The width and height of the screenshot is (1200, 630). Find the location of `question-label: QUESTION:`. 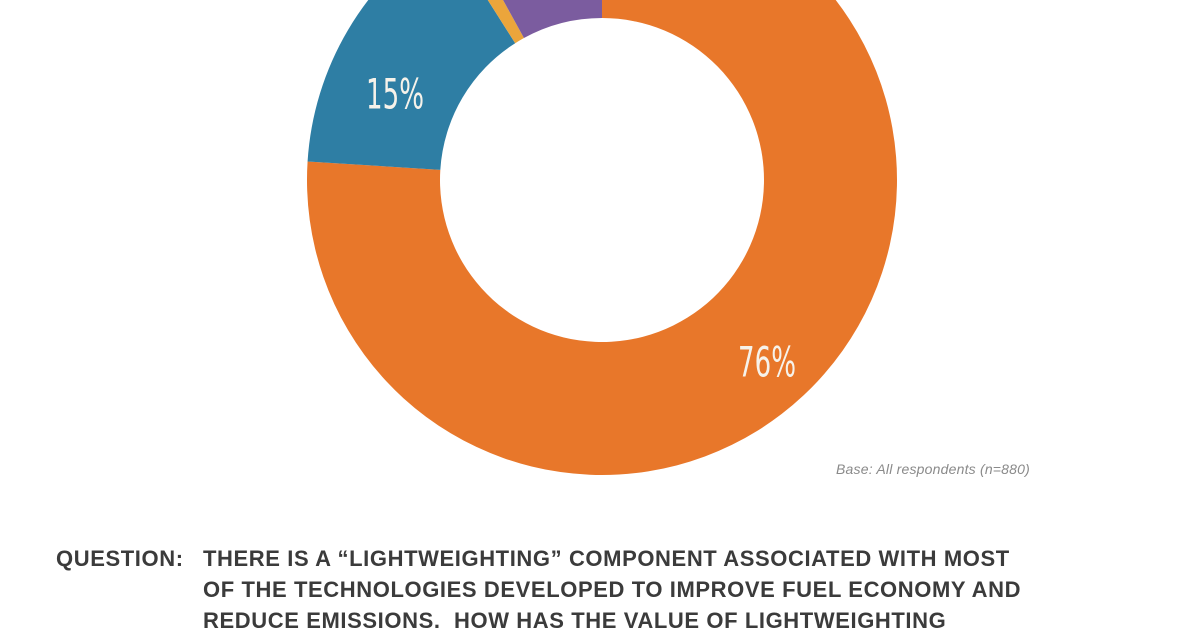

question-label: QUESTION: is located at coordinates (120, 558).